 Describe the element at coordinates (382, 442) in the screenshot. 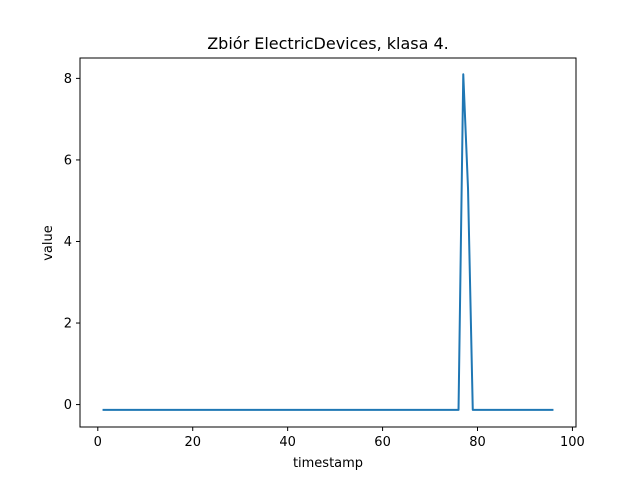

I see `x-tick-label: 60` at that location.